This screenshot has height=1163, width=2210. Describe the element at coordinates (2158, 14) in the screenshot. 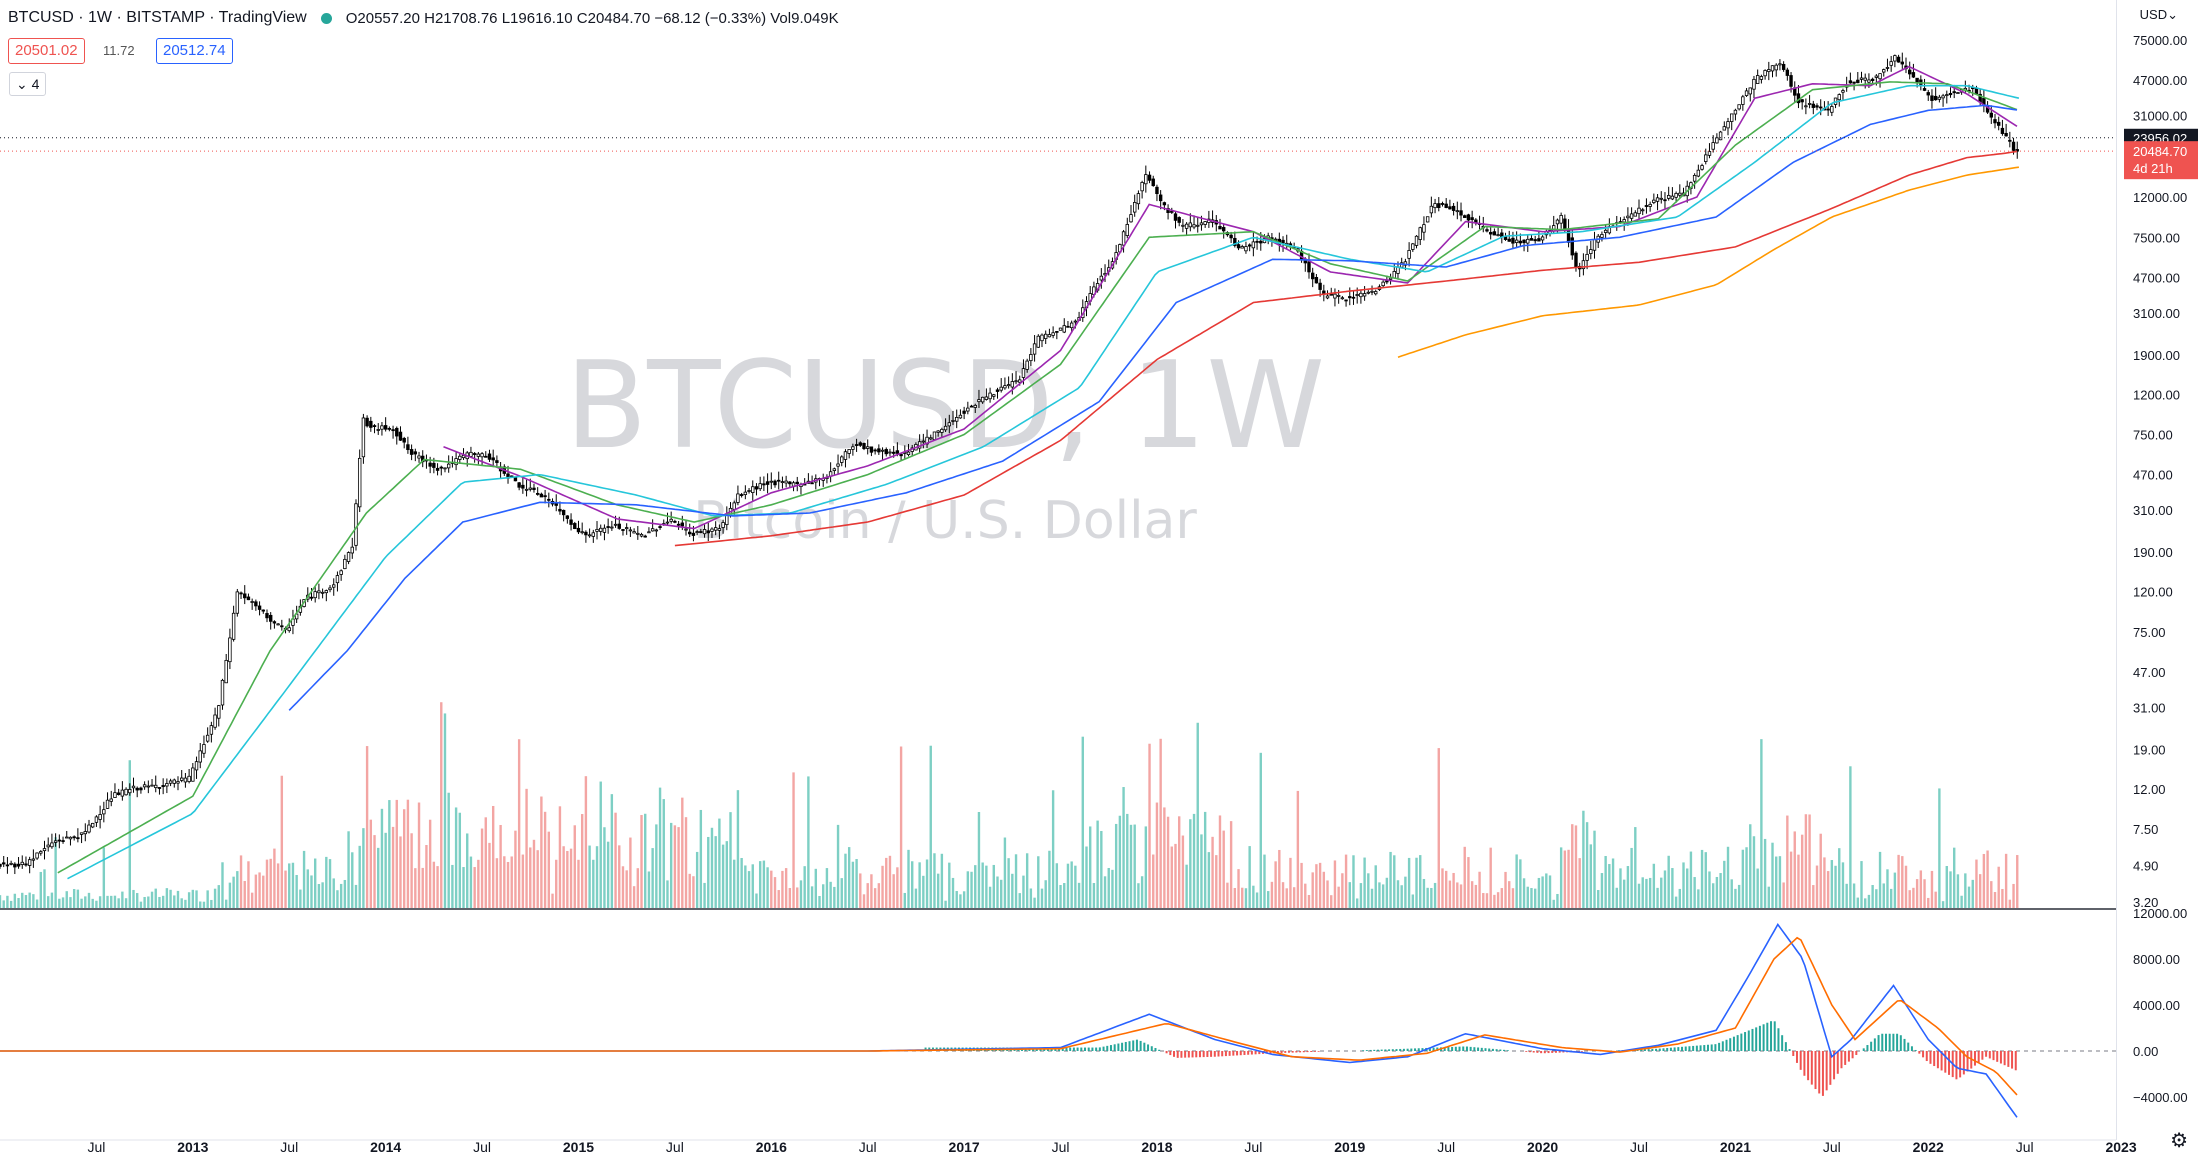

I see `currency-selector: USD⌄` at that location.